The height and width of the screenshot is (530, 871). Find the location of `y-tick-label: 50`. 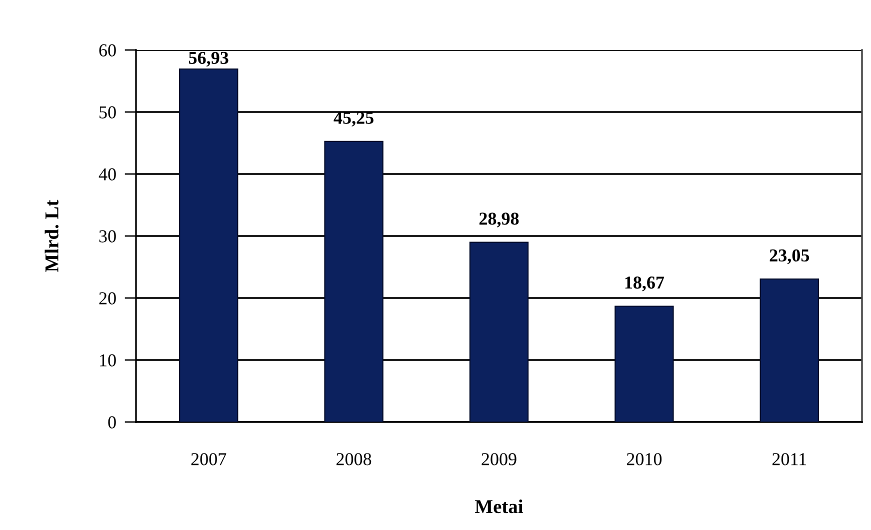

y-tick-label: 50 is located at coordinates (108, 112).